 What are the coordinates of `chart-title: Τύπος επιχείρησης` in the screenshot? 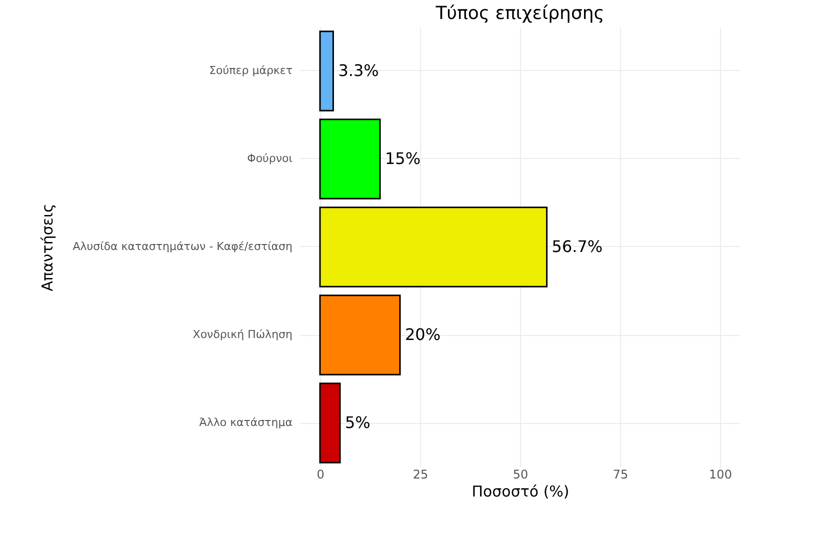 It's located at (519, 13).